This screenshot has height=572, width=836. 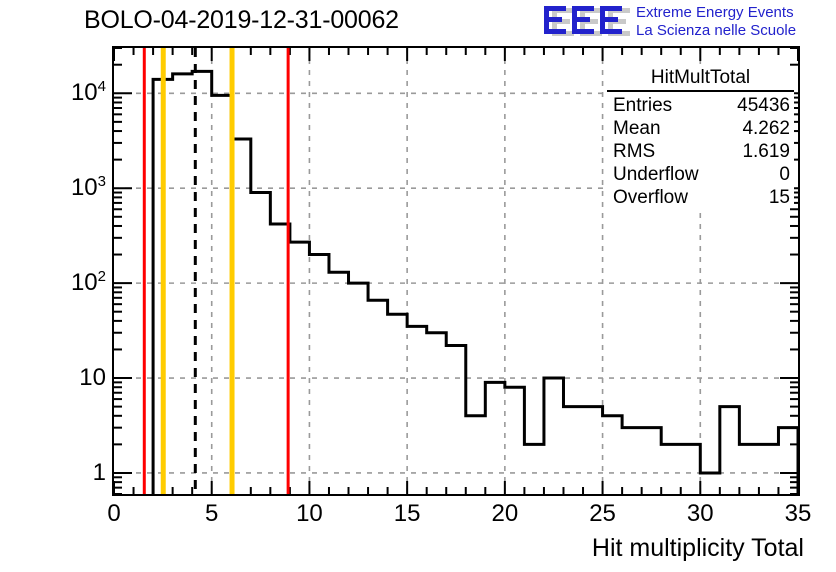 I want to click on x-axis-tick-label: 5, so click(x=212, y=513).